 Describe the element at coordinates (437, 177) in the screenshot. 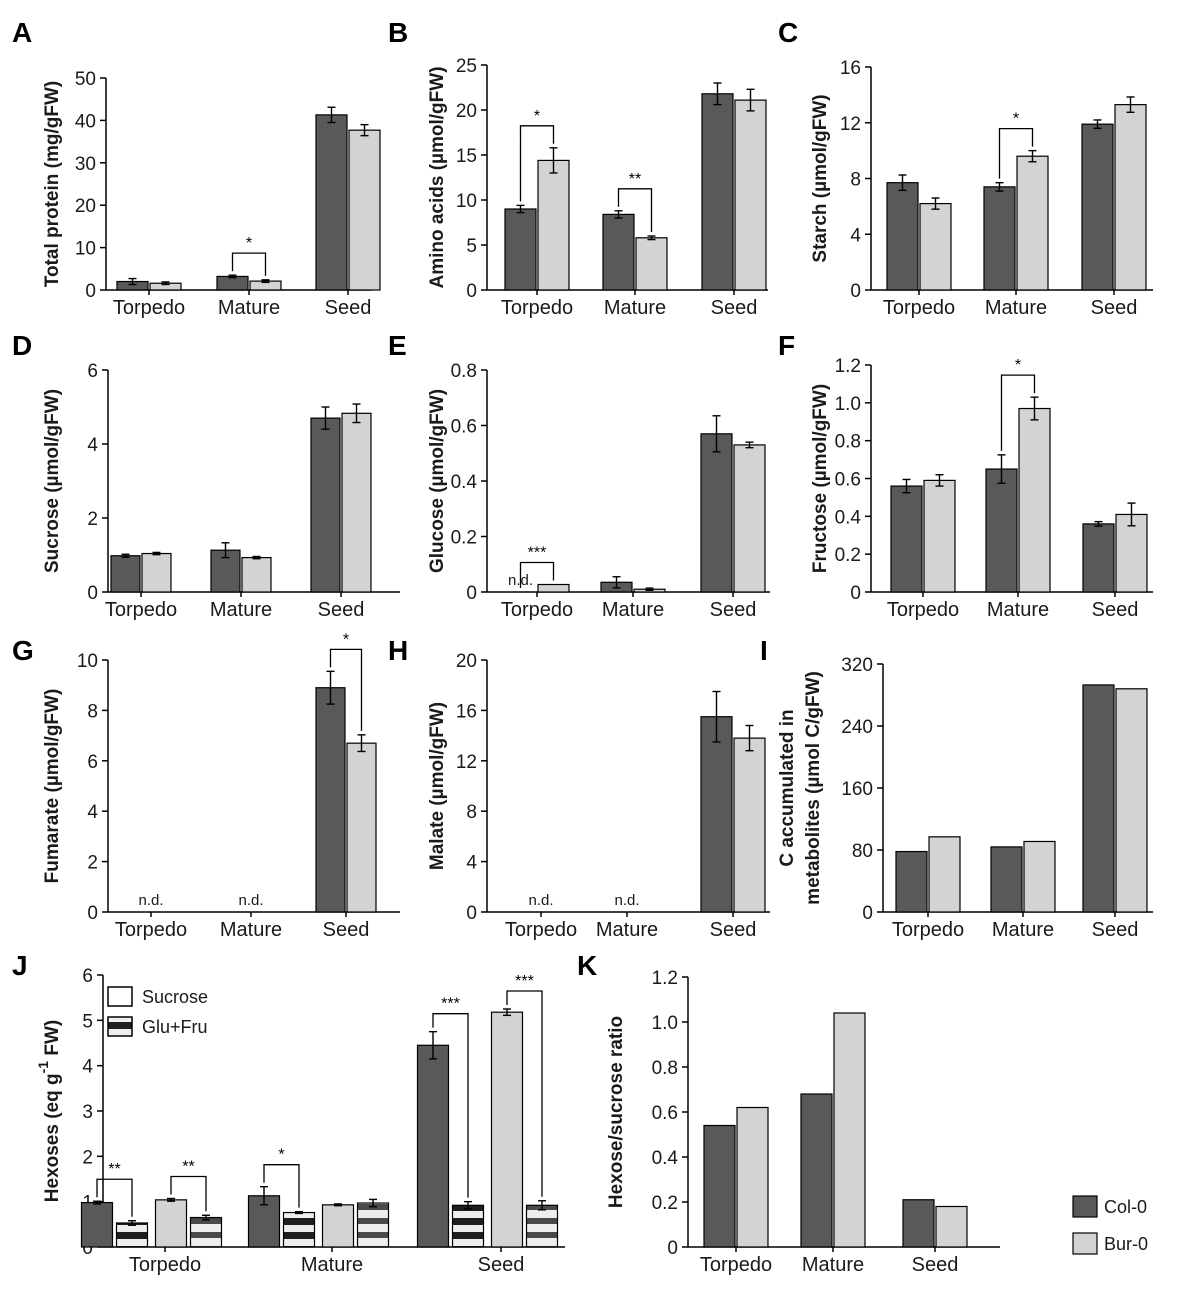

I see `y-axis-title: Amino acids (µmol/gFW)` at that location.